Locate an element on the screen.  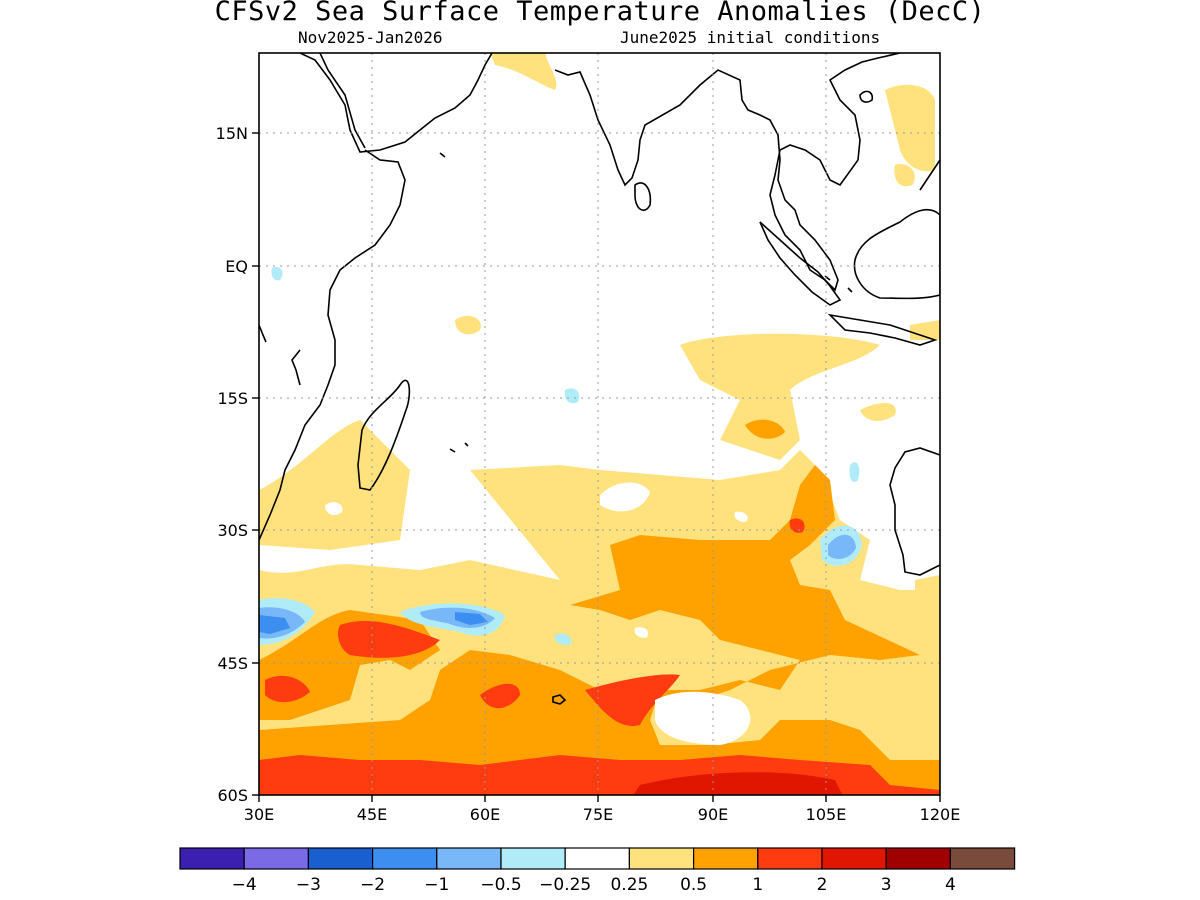
lat-label: 15N is located at coordinates (232, 133).